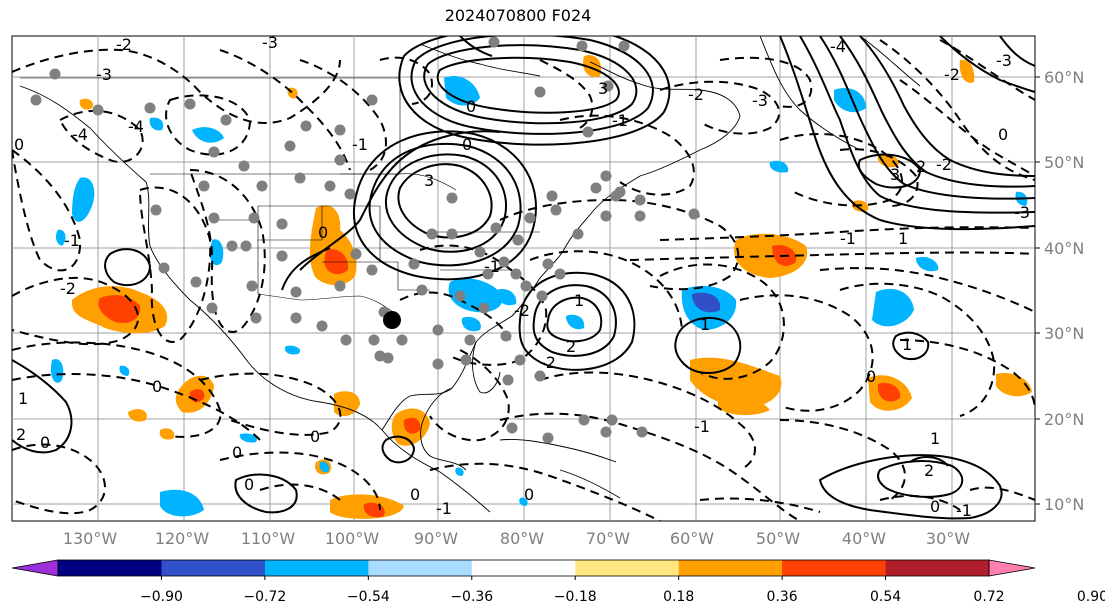 This screenshot has height=615, width=1105. I want to click on colorbar-outline, so click(523, 568).